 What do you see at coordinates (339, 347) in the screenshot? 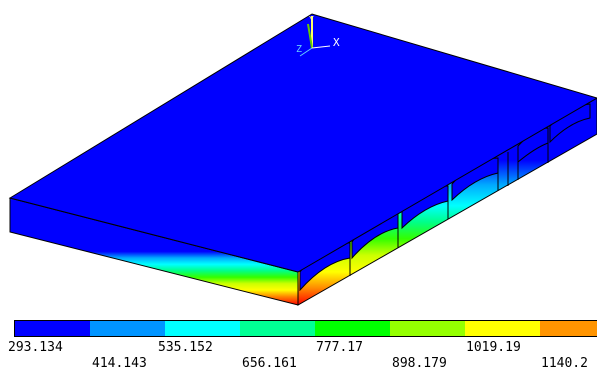
I see `legend-label-5: 777.17` at bounding box center [339, 347].